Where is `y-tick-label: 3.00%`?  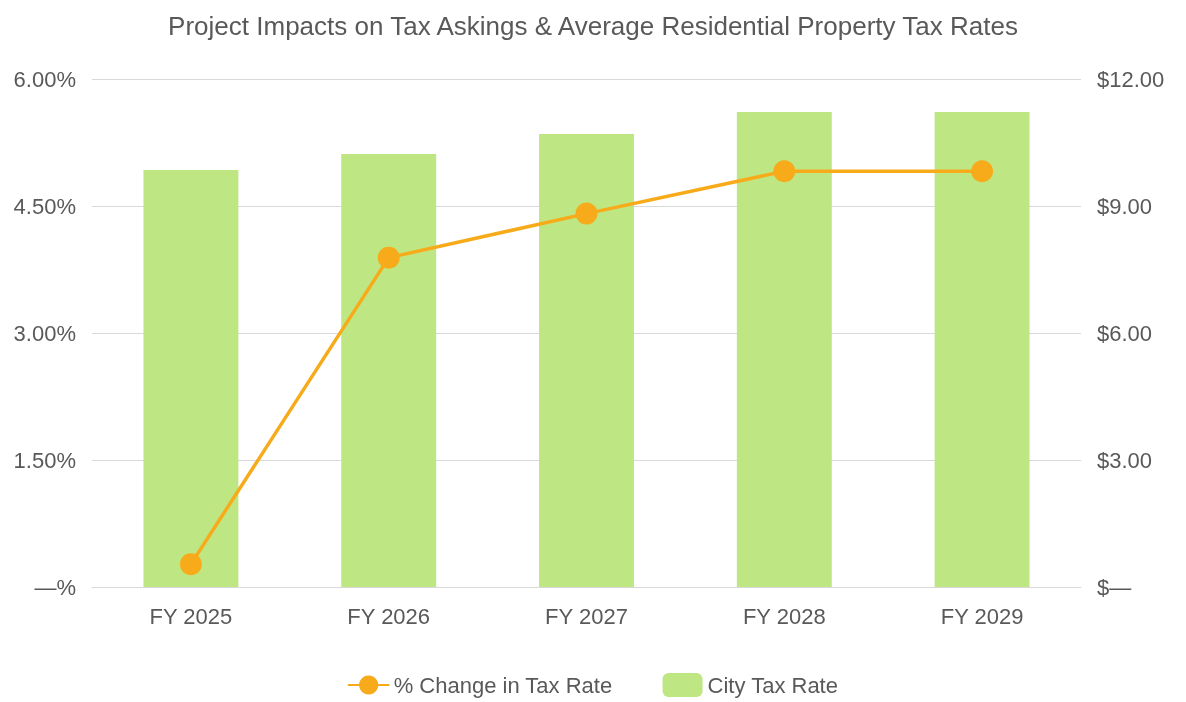
y-tick-label: 3.00% is located at coordinates (44, 333).